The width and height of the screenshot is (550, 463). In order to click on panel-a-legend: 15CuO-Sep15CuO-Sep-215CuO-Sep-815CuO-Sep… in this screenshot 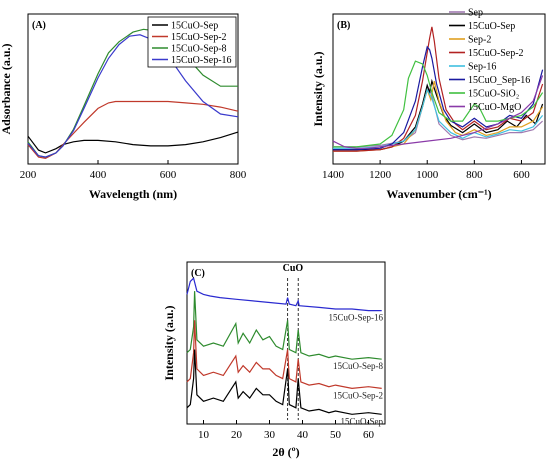, I will do `click(192, 42)`.